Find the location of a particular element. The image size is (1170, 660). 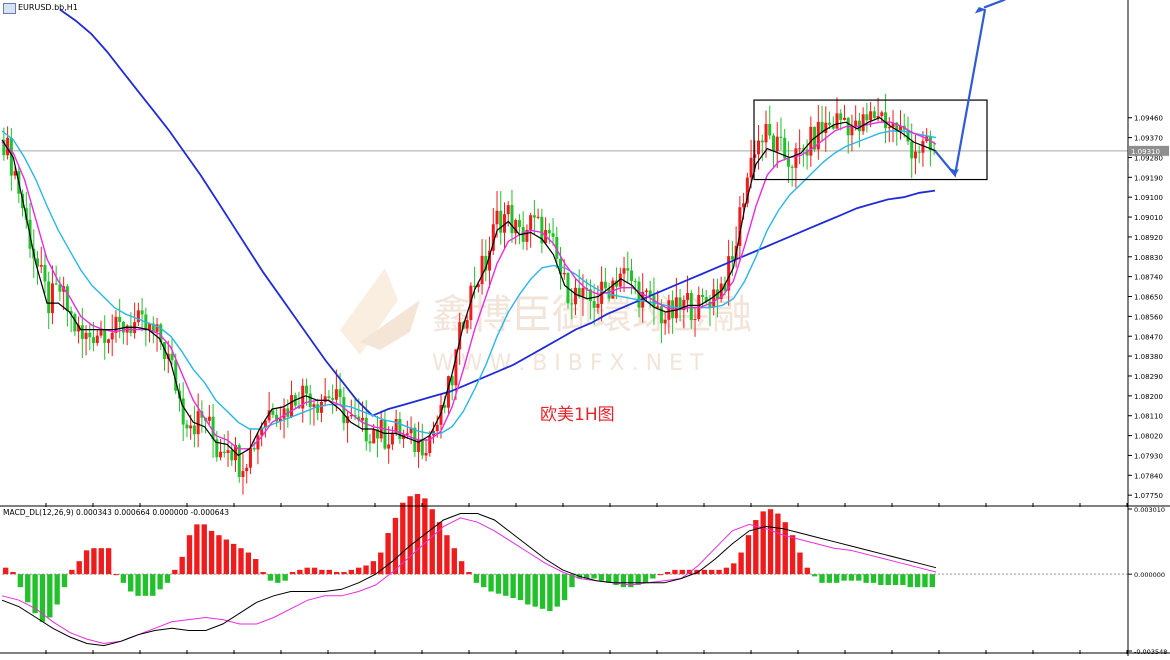

watermark-logo-part is located at coordinates (390, 325).